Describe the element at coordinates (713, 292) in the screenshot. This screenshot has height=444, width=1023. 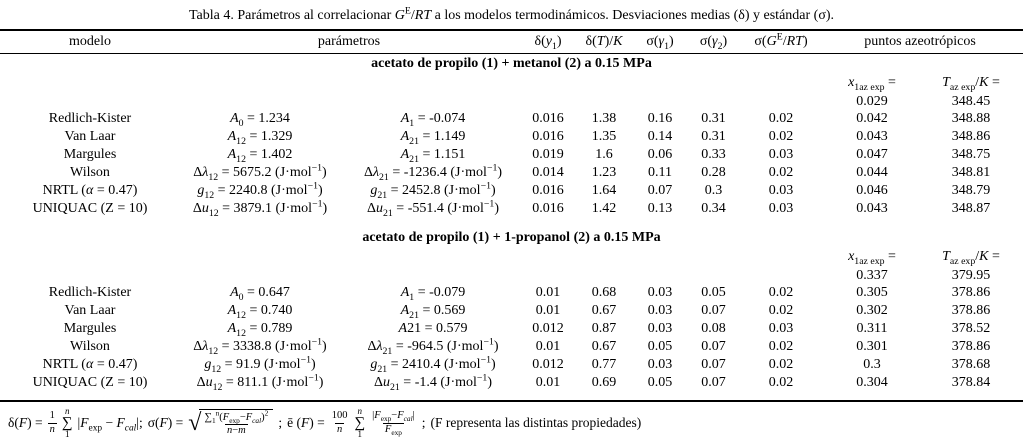
I see `cell-sigma-g2: 0.05` at that location.